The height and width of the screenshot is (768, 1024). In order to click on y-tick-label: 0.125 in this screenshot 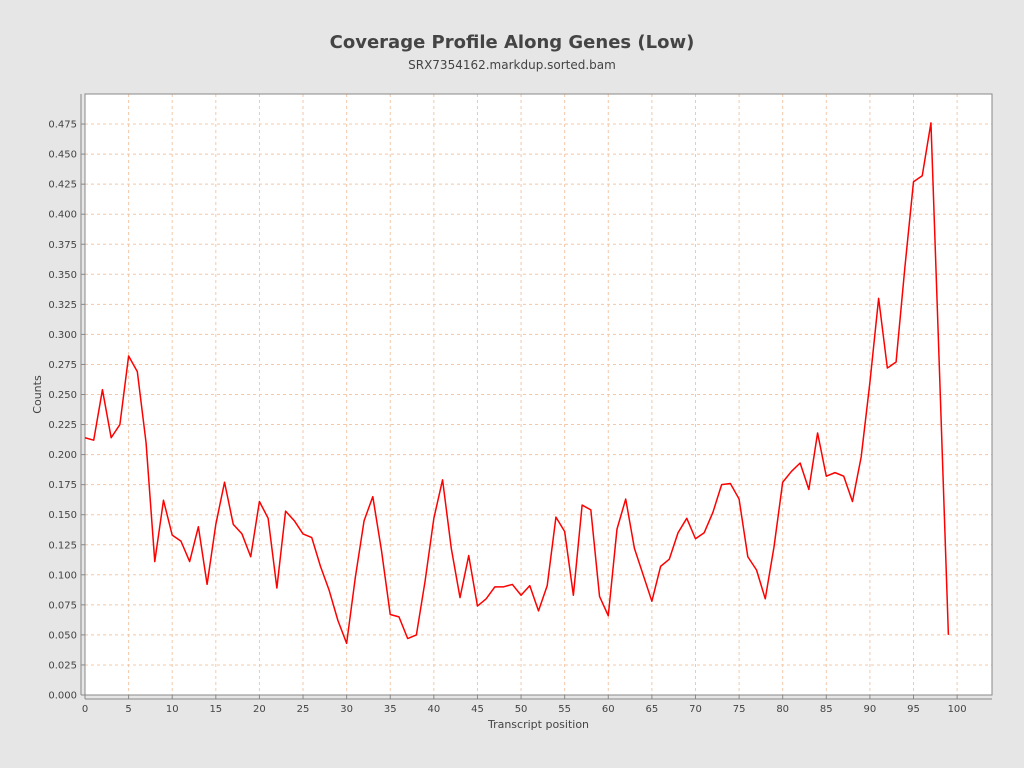, I will do `click(62, 545)`.